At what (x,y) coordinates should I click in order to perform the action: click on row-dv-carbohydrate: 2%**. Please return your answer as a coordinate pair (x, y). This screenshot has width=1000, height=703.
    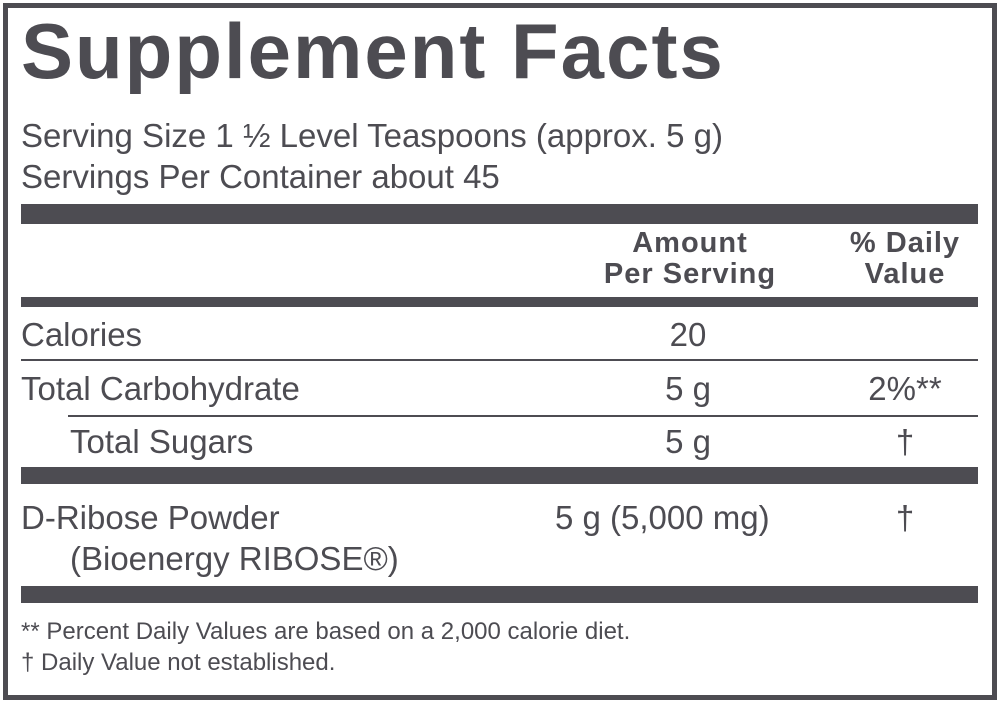
    Looking at the image, I should click on (905, 388).